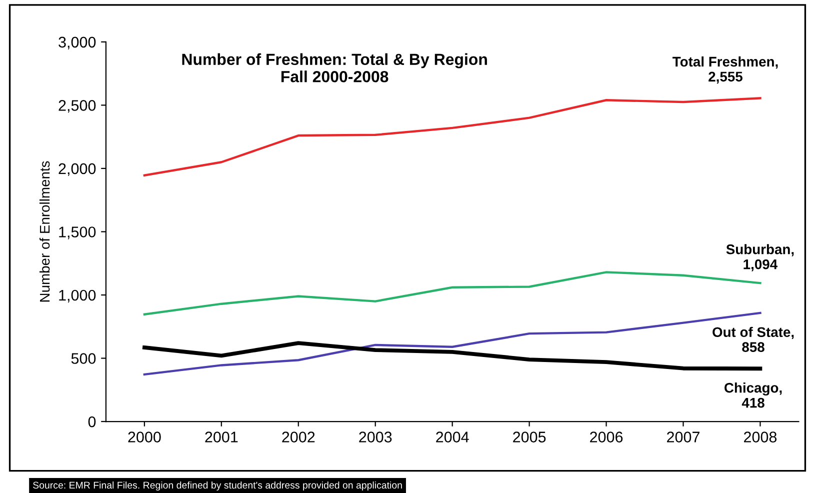 Image resolution: width=815 pixels, height=493 pixels. Describe the element at coordinates (77, 43) in the screenshot. I see `y-tick-label: 3,000` at that location.